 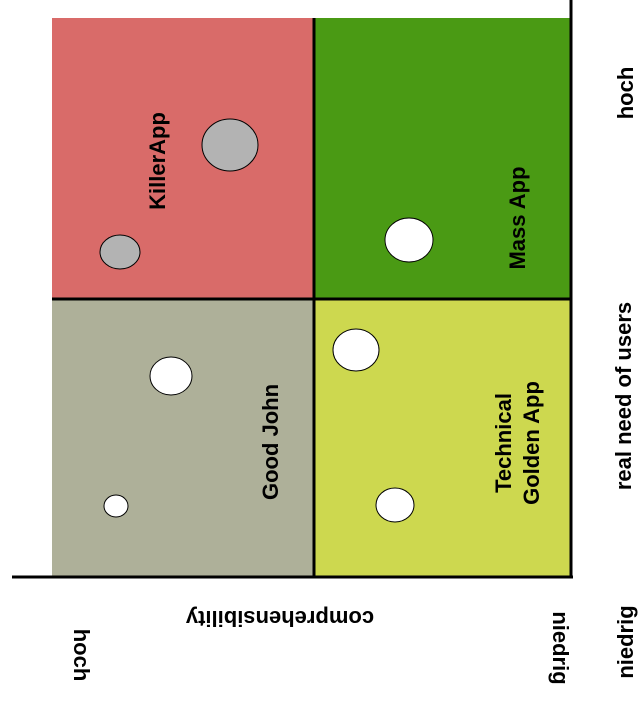 I want to click on bubble-mass-app, so click(x=409, y=240).